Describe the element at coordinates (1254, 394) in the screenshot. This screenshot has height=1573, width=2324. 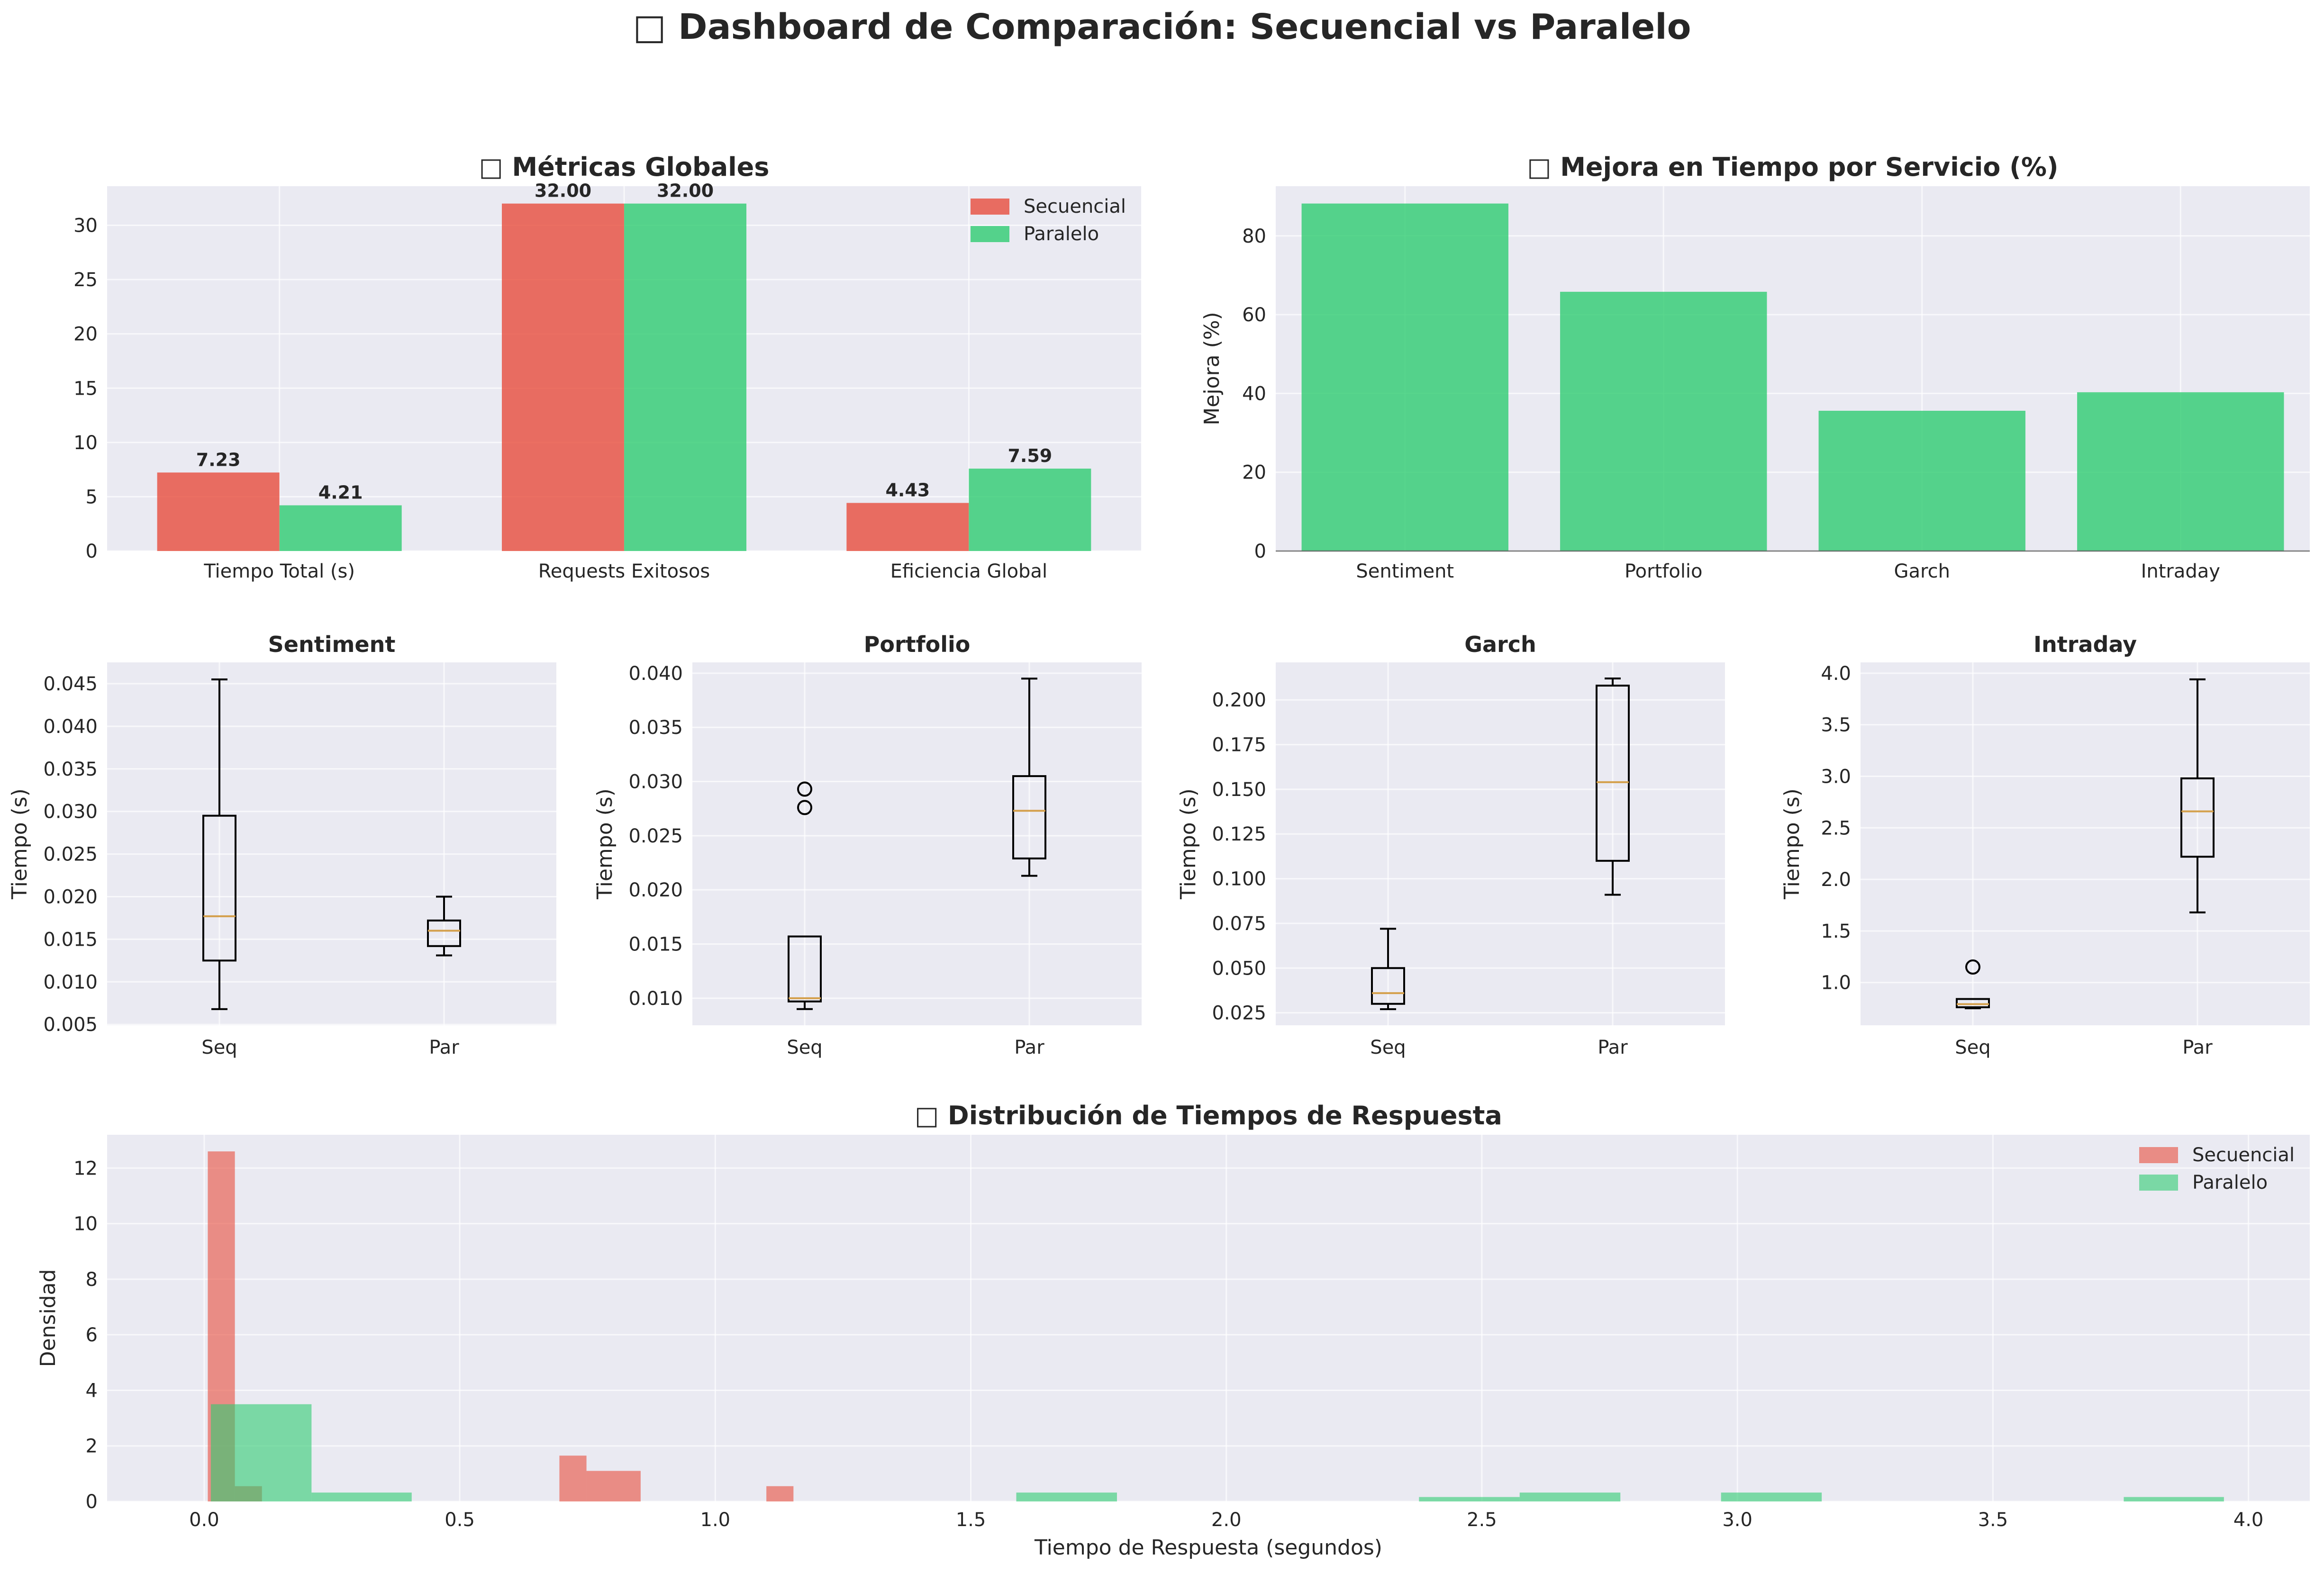
I see `mejora-ytick-label: 40` at that location.